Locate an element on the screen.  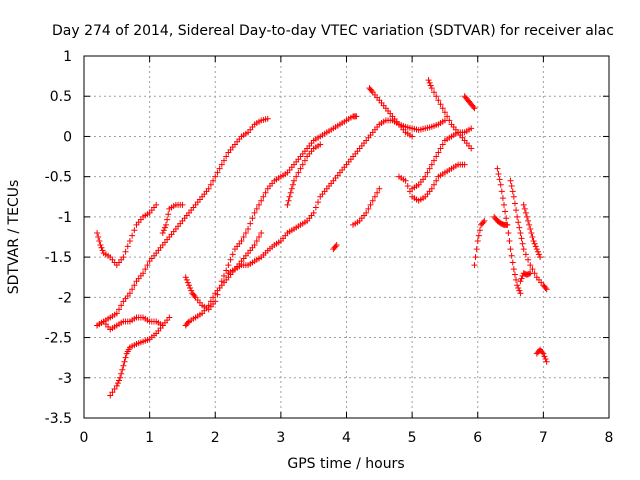
x-tick-label: 5 is located at coordinates (412, 438).